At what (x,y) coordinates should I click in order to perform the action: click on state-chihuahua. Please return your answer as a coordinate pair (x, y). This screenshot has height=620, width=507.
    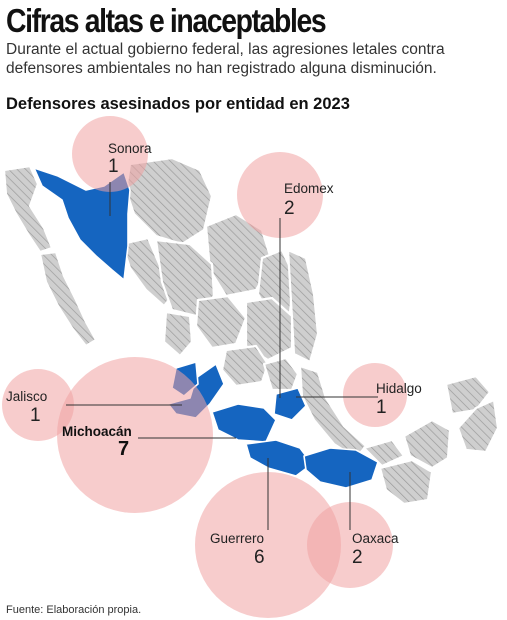
    Looking at the image, I should click on (169, 201).